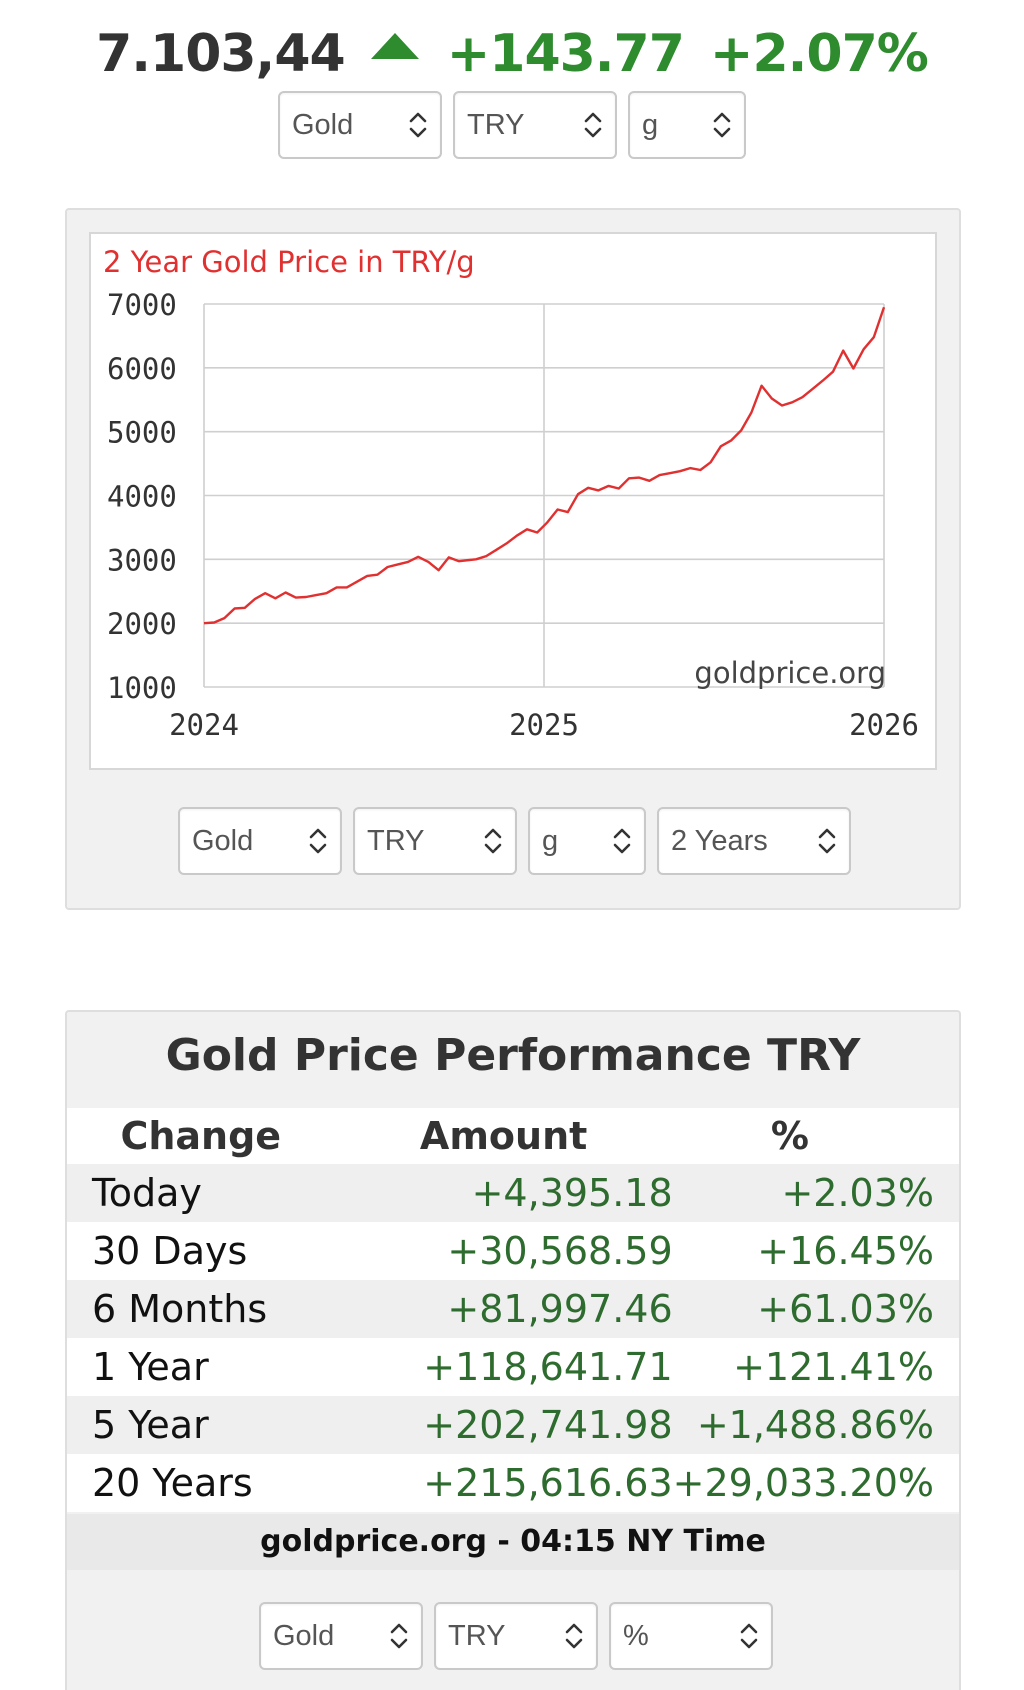 The image size is (1024, 1690). Describe the element at coordinates (201, 1425) in the screenshot. I see `row-label: 5 Year` at that location.